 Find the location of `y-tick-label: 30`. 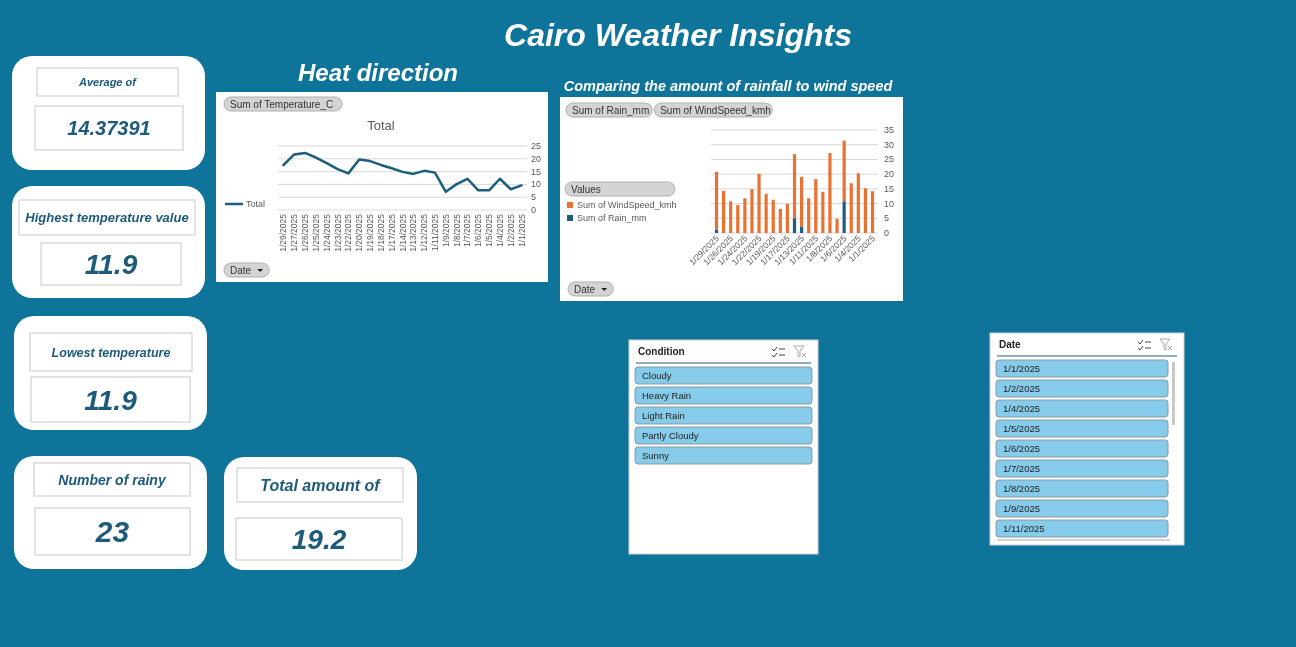

y-tick-label: 30 is located at coordinates (889, 144).